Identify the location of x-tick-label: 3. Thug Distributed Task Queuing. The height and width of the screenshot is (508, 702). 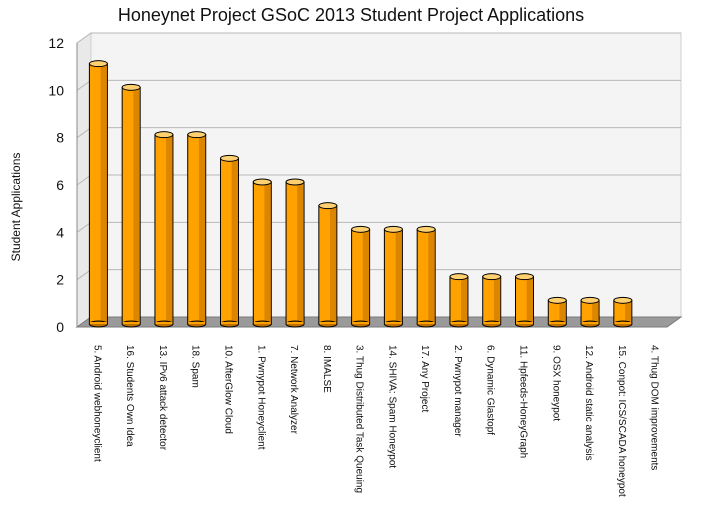
(359, 419).